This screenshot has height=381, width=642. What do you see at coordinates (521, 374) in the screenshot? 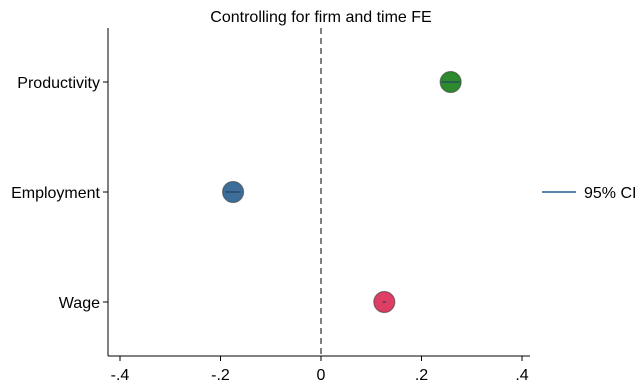
I see `x-tick-label-4: .4` at bounding box center [521, 374].